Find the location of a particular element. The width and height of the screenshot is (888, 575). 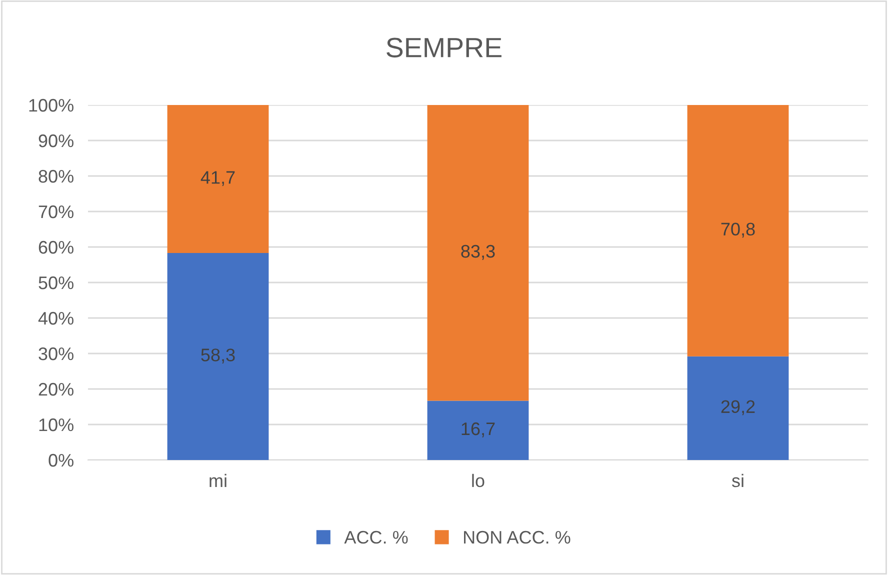

data-label: 29,2 is located at coordinates (738, 408).